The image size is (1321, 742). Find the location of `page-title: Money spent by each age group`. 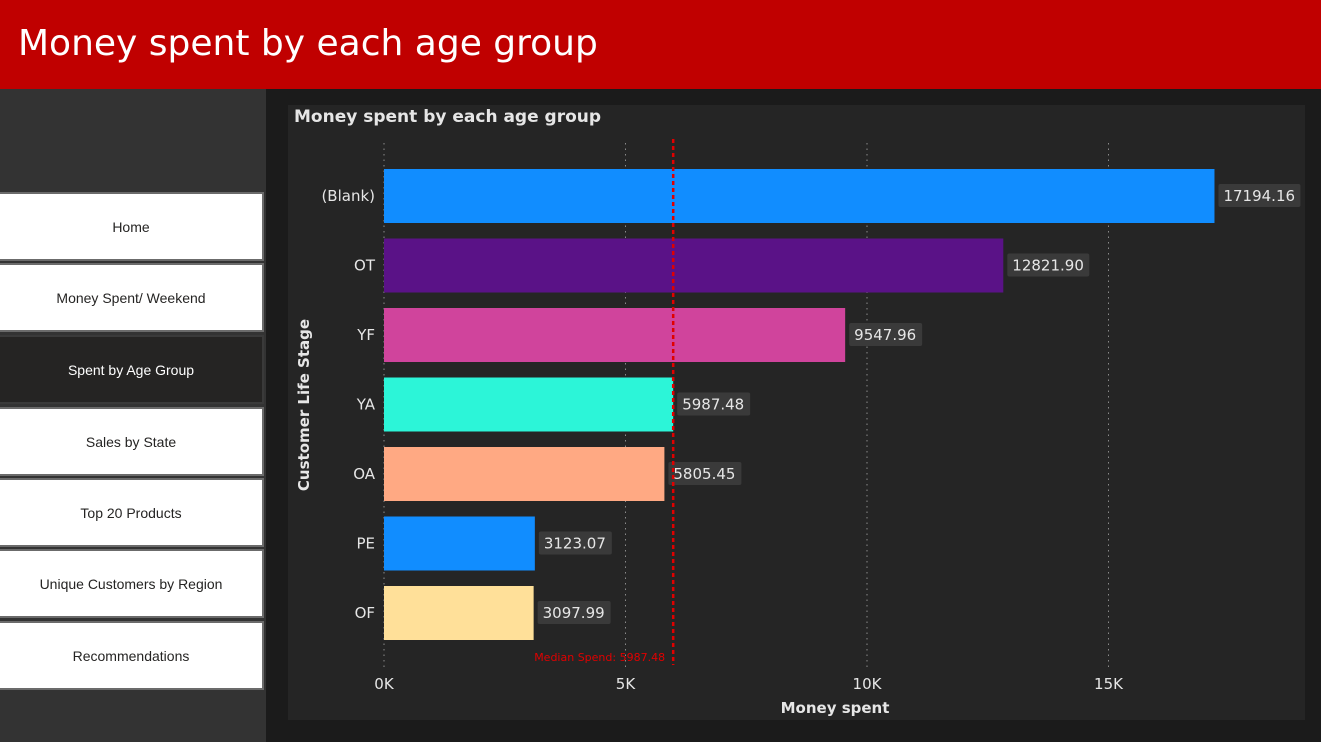

page-title: Money spent by each age group is located at coordinates (308, 43).